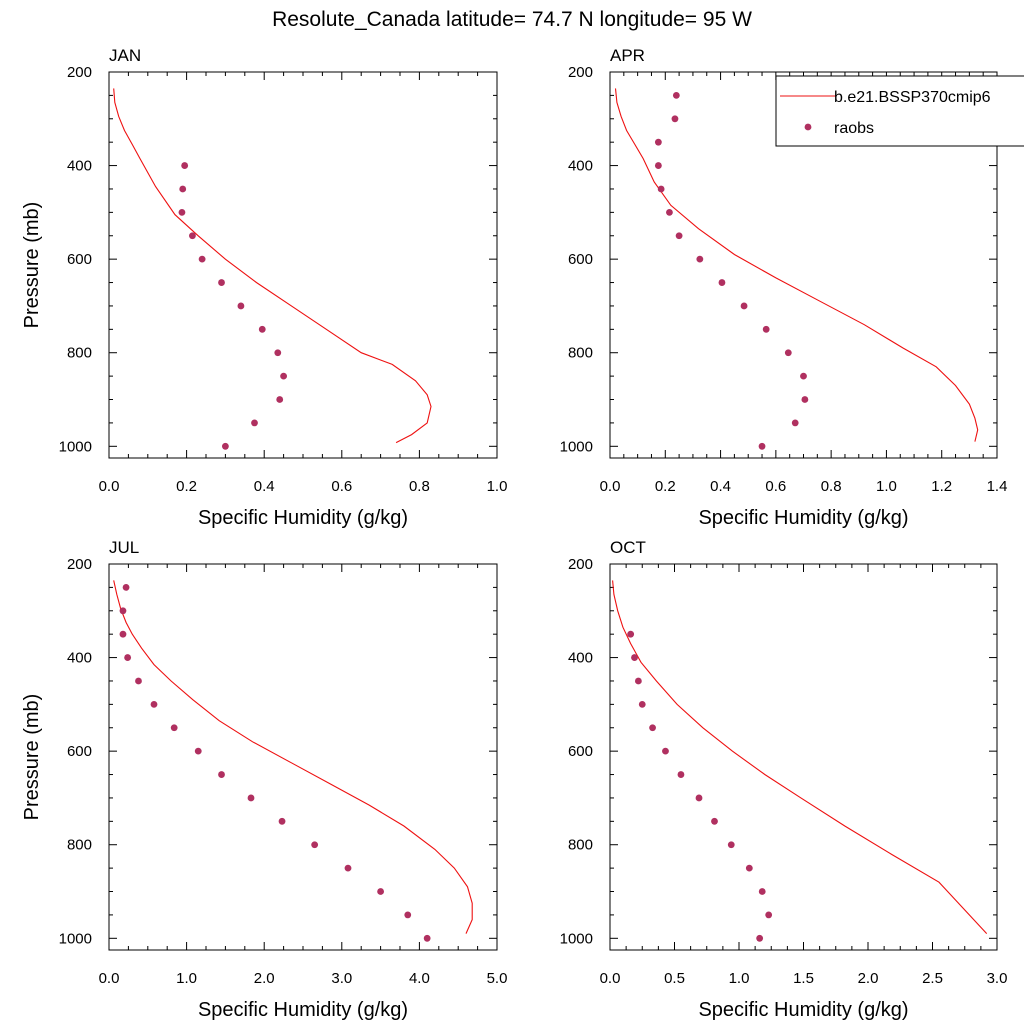  I want to click on x-tick-label: 2.0, so click(264, 978).